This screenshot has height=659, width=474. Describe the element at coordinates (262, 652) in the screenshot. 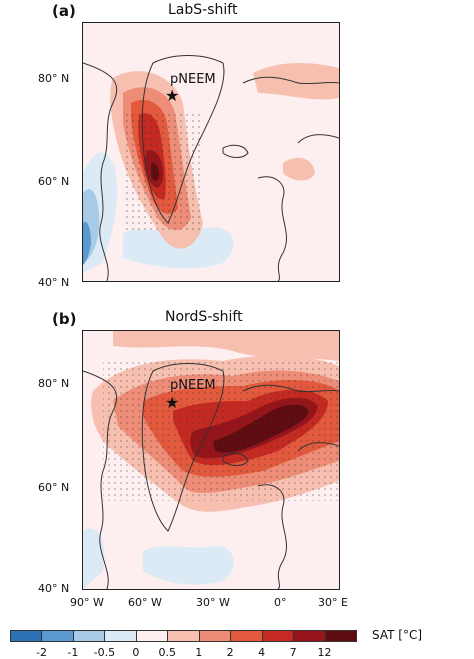

I see `colorbar-tick-label: 4` at that location.